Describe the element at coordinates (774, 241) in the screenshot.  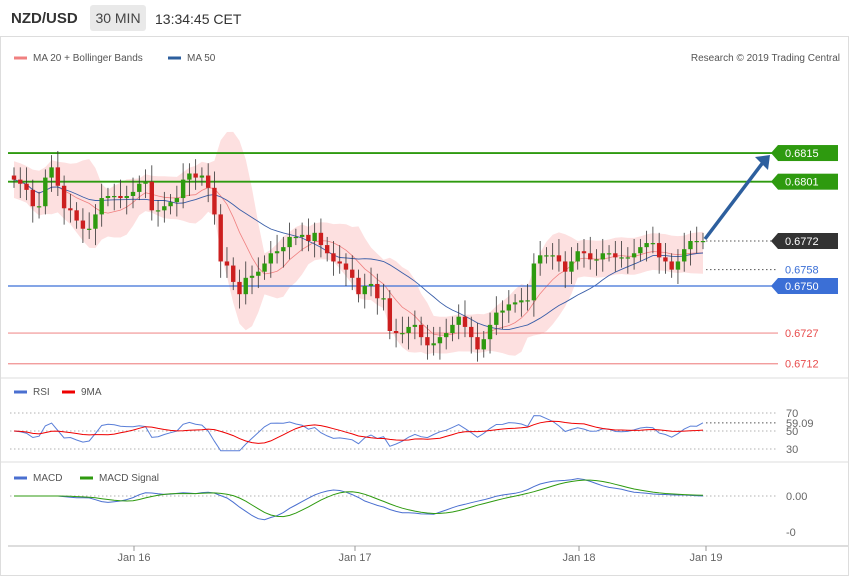
I see `level-tag-pointer-0.6772` at that location.